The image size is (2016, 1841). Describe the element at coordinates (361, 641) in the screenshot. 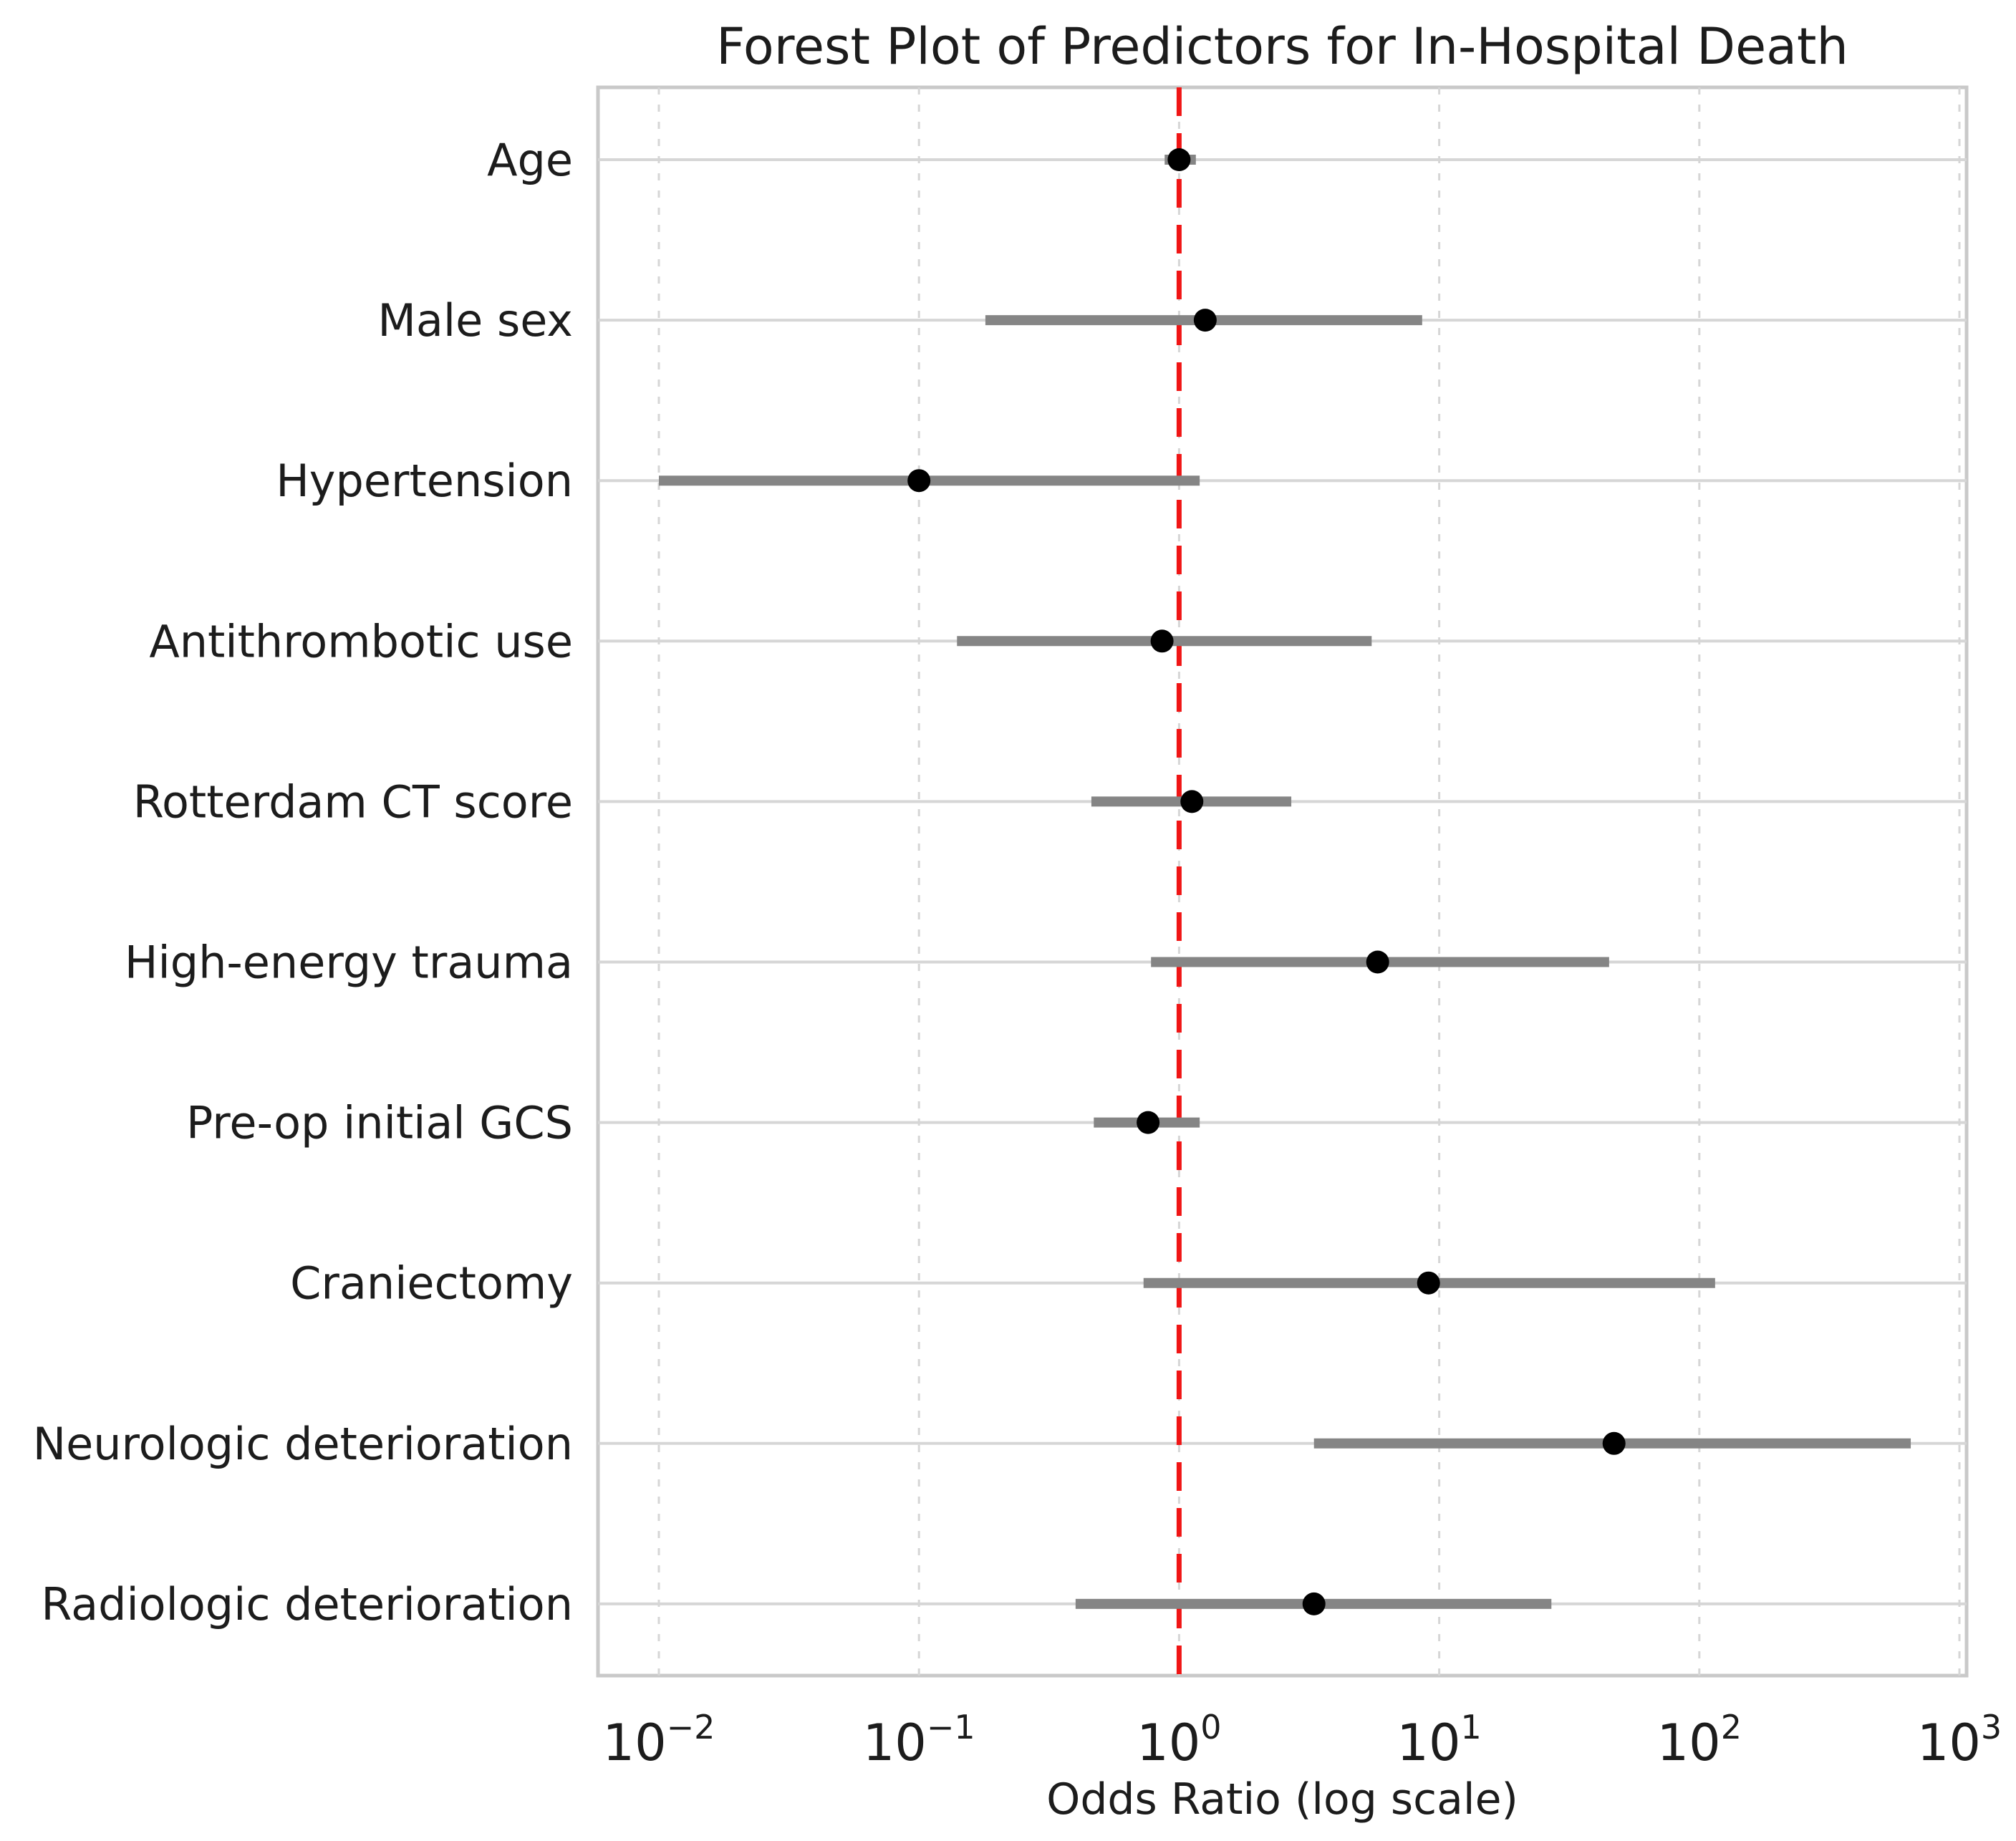

I see `category-label: Antithrombotic use` at that location.